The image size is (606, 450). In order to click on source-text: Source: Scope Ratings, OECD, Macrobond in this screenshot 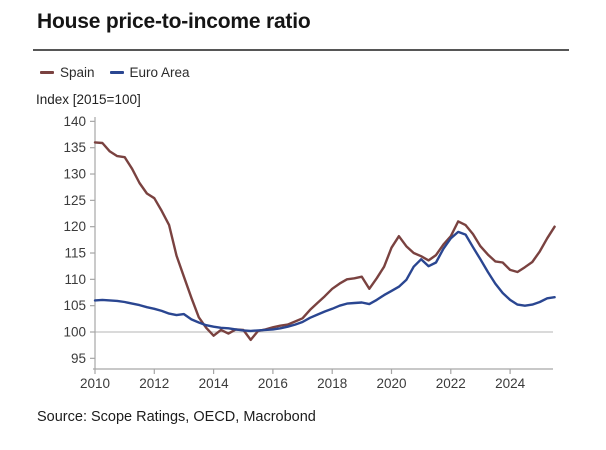, I will do `click(176, 417)`.